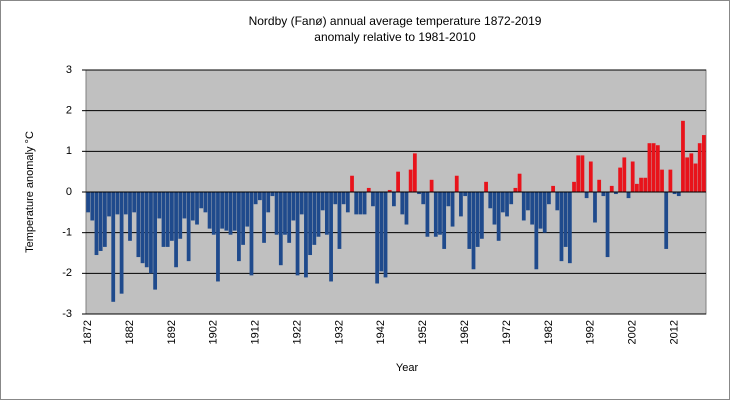  Describe the element at coordinates (423, 332) in the screenshot. I see `x-tick-label: 1952` at that location.